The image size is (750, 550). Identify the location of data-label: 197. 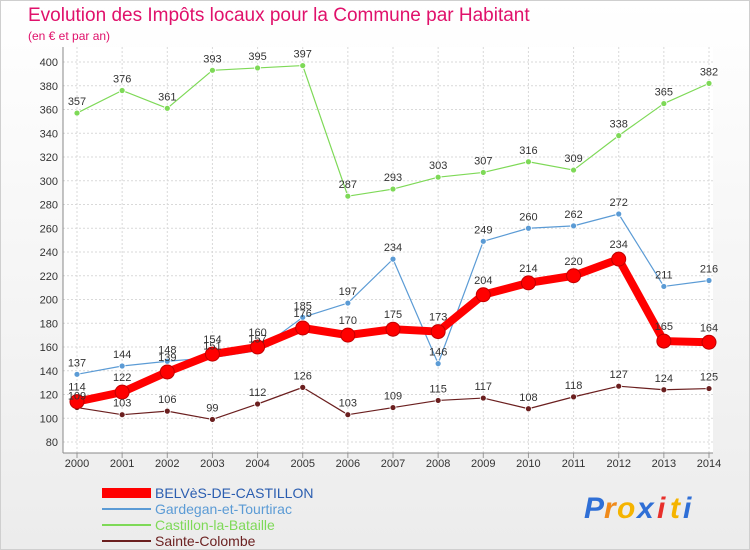
(348, 292).